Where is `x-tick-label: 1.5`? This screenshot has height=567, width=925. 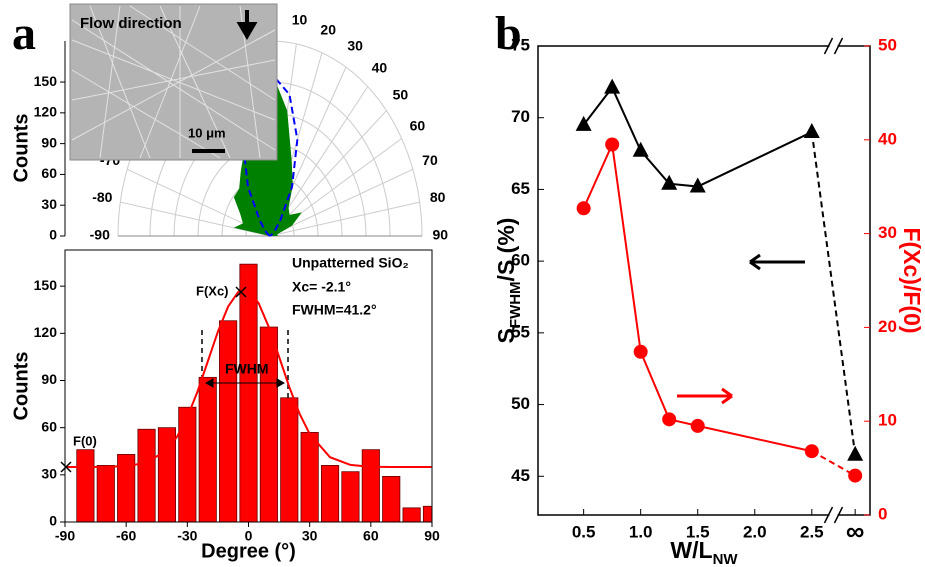 x-tick-label: 1.5 is located at coordinates (698, 531).